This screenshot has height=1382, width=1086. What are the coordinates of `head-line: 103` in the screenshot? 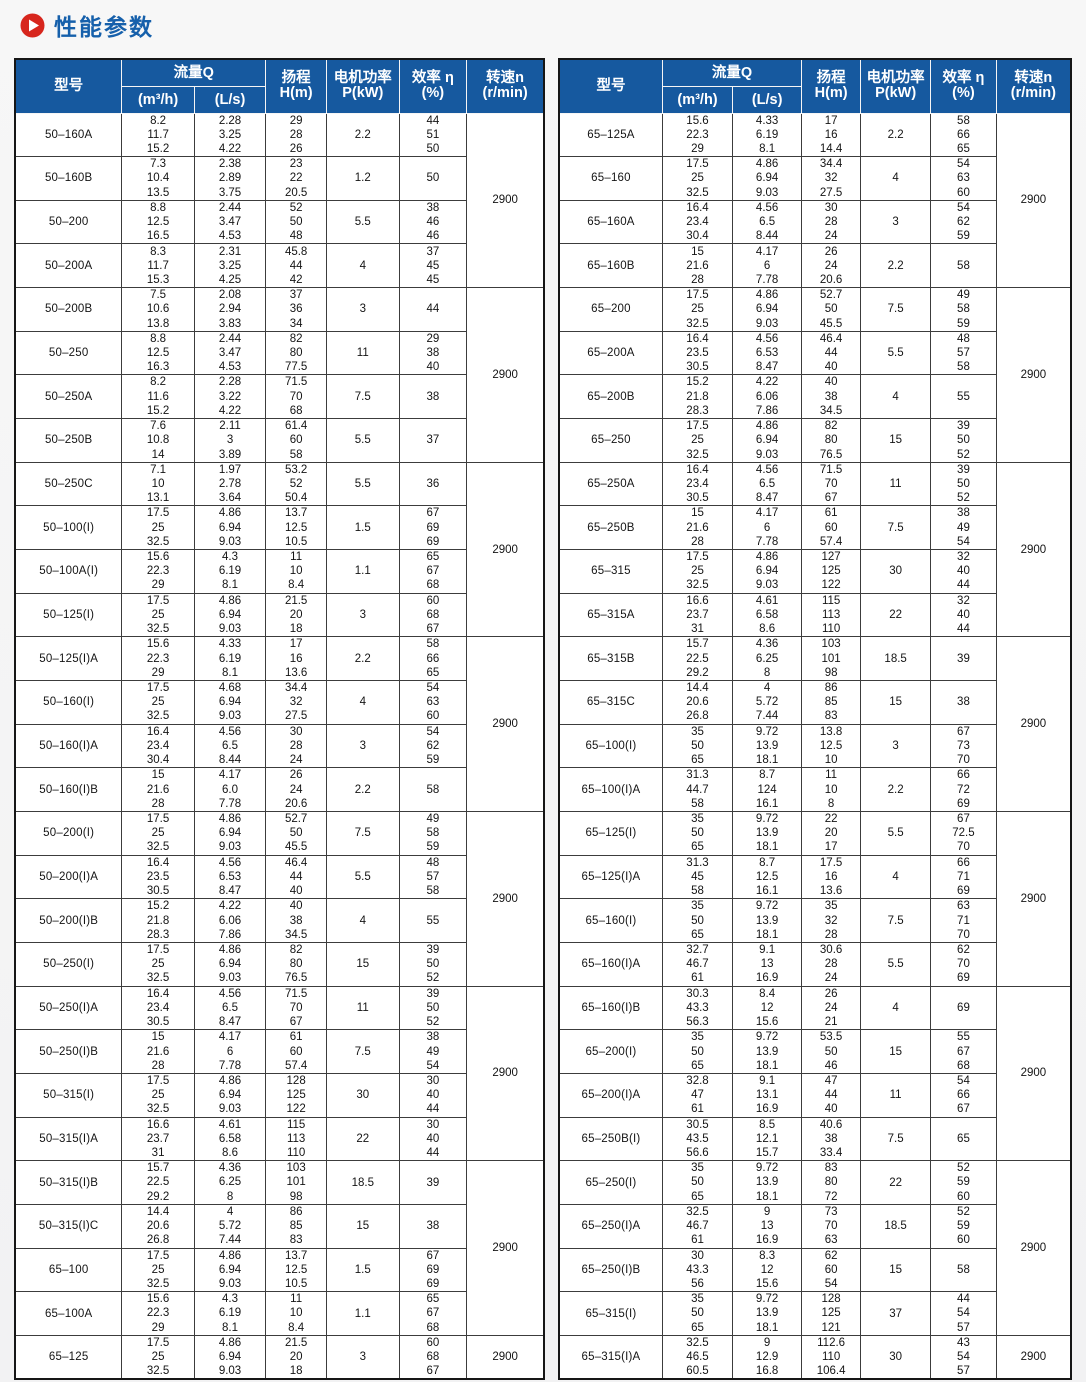 It's located at (296, 1168).